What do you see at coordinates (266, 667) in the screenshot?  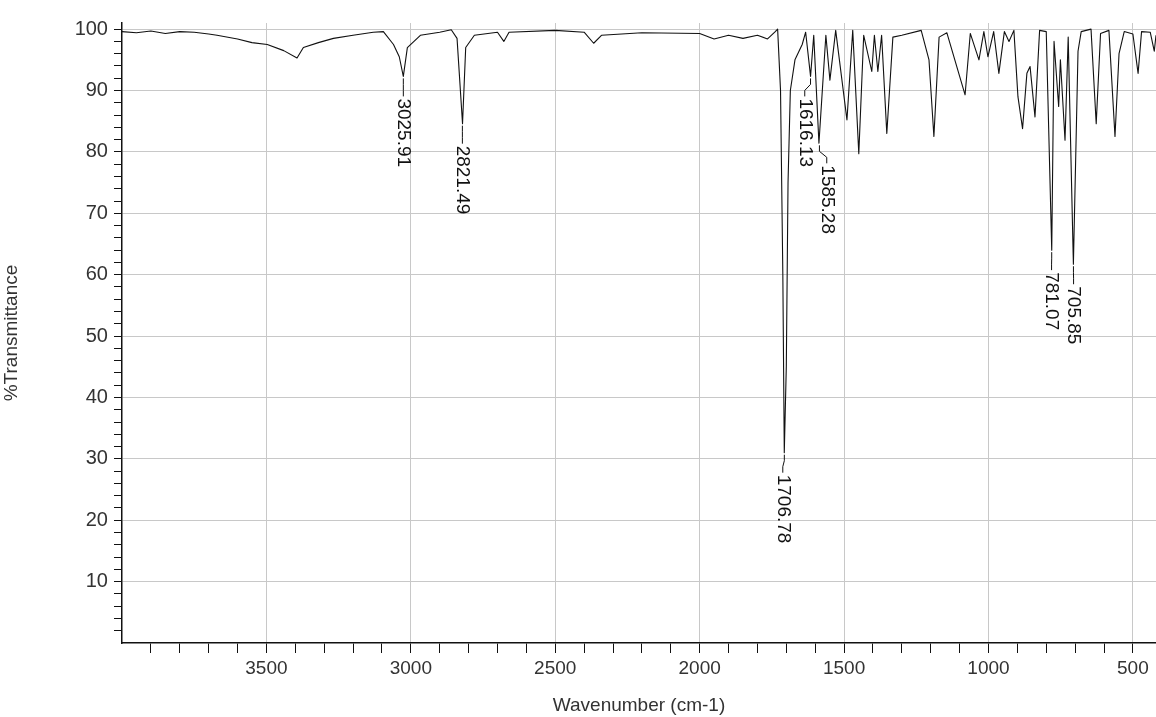 I see `x-tick-label: 3500` at bounding box center [266, 667].